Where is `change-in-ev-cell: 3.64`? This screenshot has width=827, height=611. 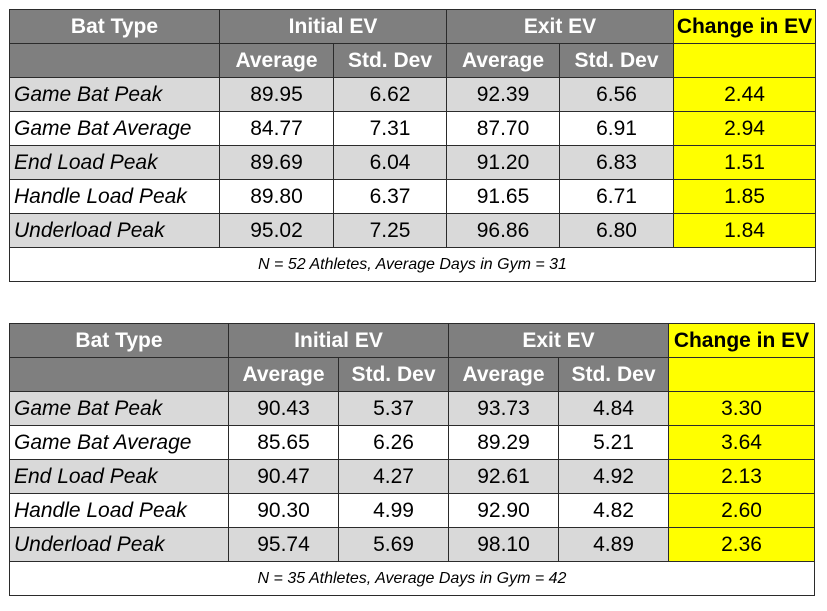 change-in-ev-cell: 3.64 is located at coordinates (741, 442).